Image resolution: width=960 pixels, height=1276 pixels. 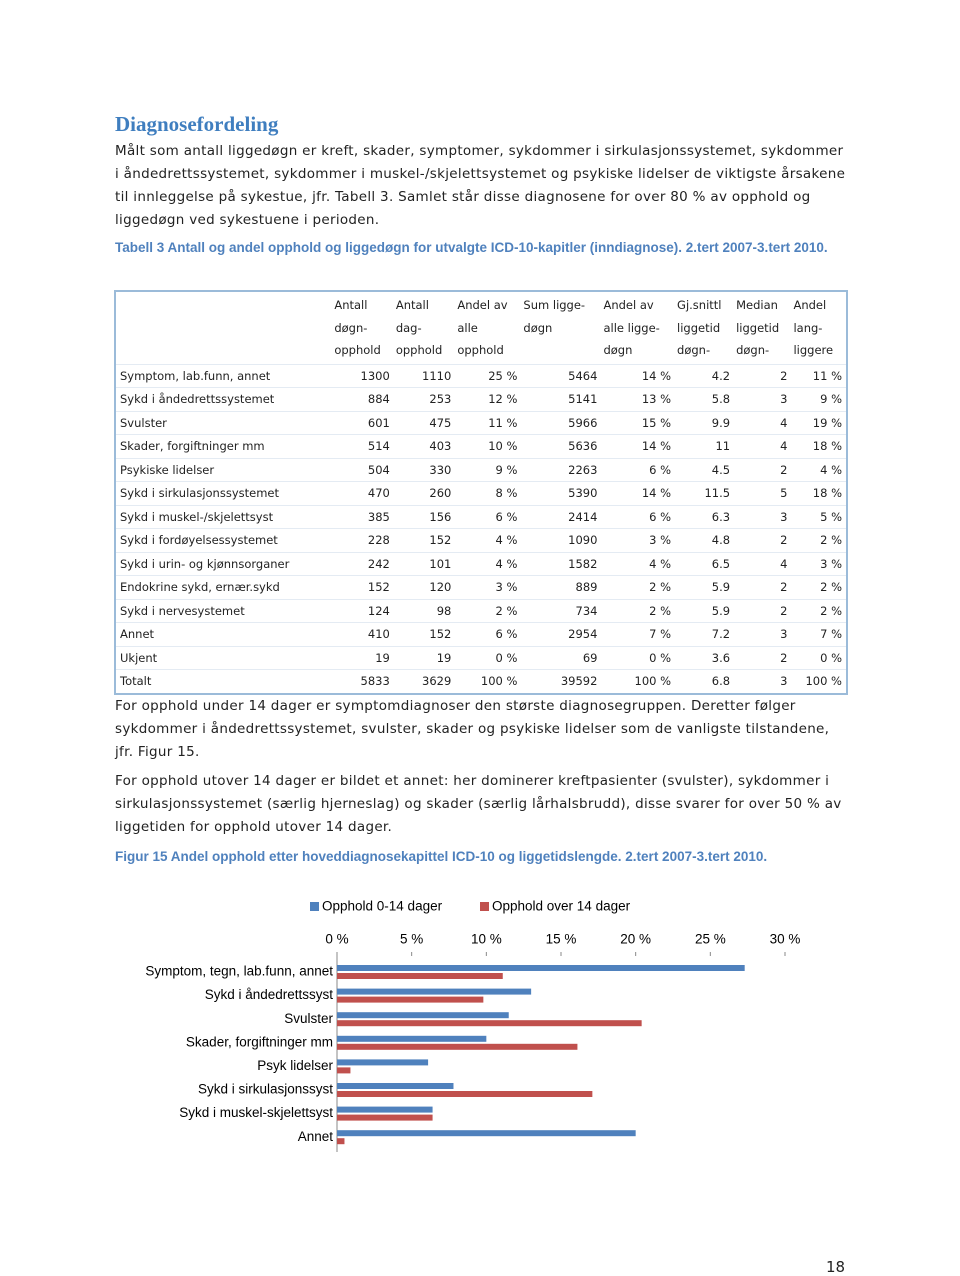 What do you see at coordinates (265, 1089) in the screenshot?
I see `category-label: Sykd i sirkulasjonssyst` at bounding box center [265, 1089].